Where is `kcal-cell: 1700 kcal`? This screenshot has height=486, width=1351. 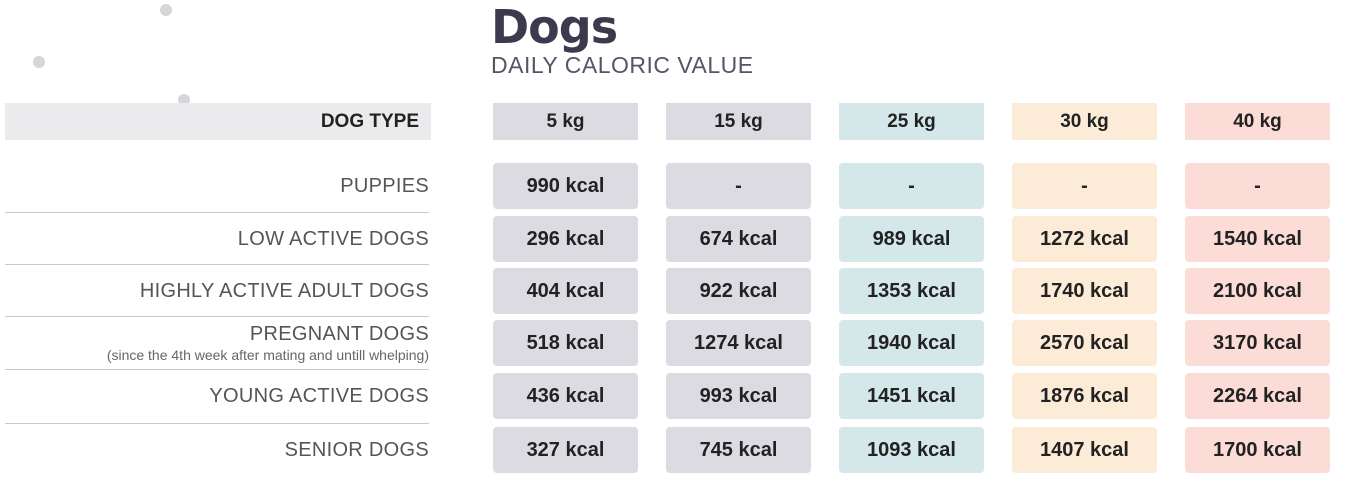
kcal-cell: 1700 kcal is located at coordinates (1257, 450).